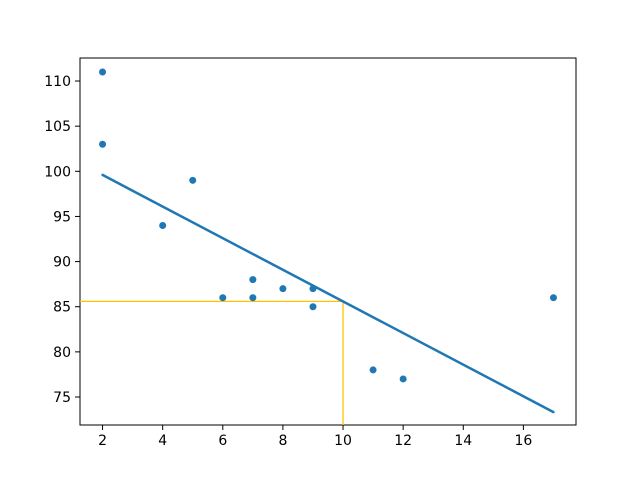 Image resolution: width=640 pixels, height=480 pixels. Describe the element at coordinates (57, 82) in the screenshot. I see `y-axis-tick-label: 110` at that location.